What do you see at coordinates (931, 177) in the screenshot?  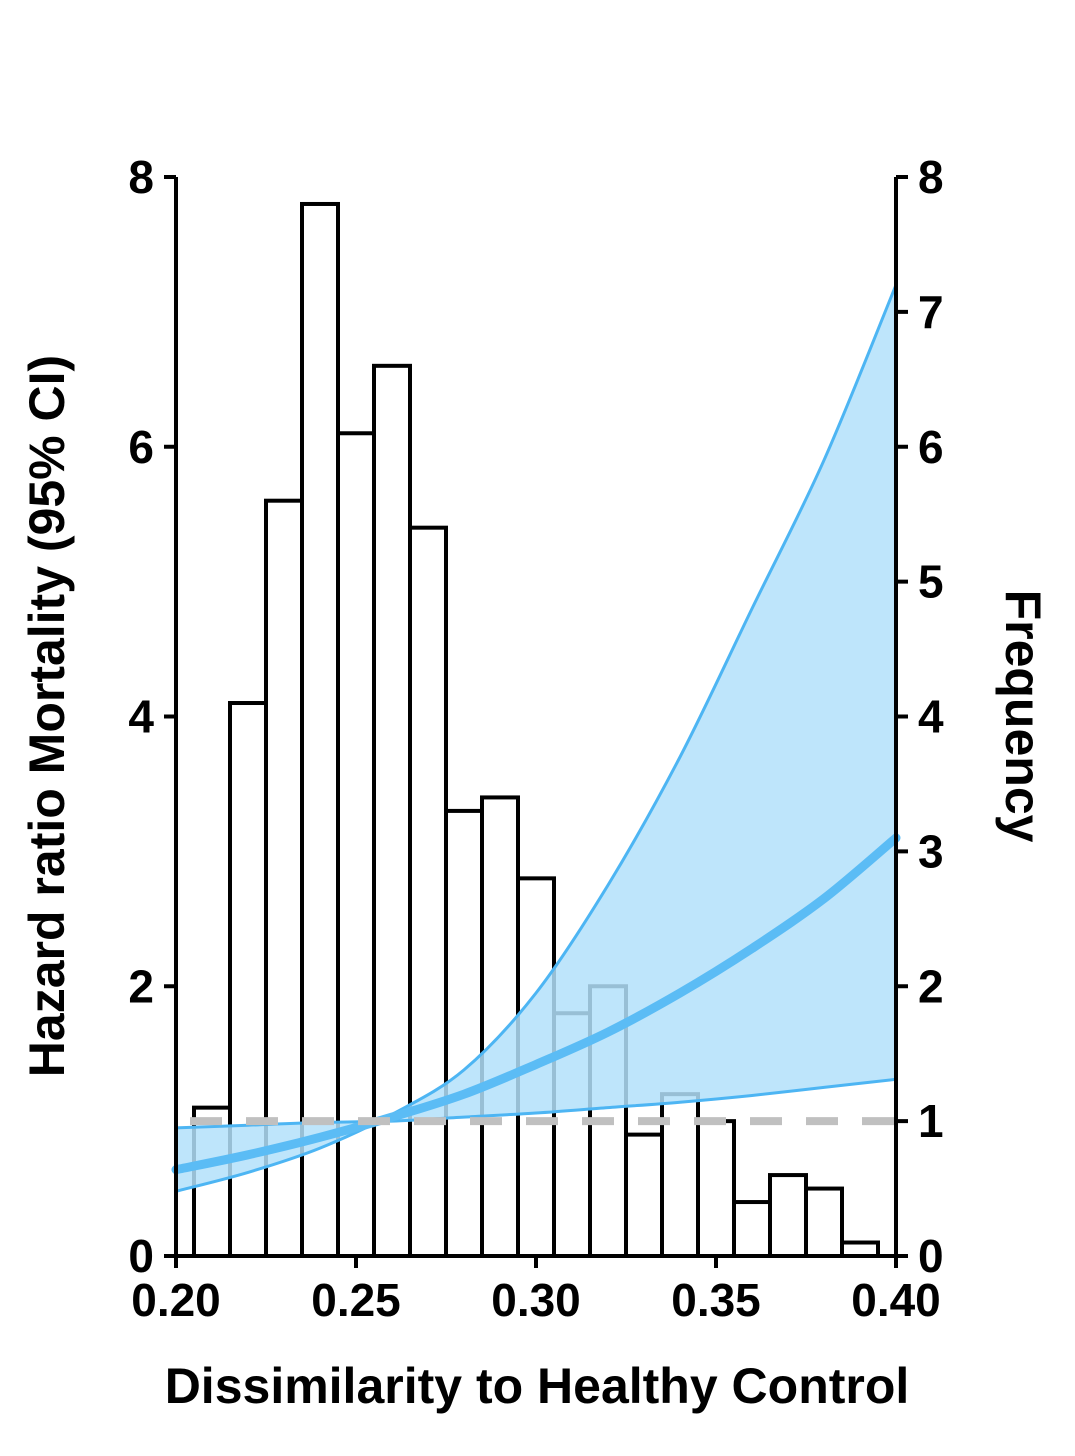 I see `y-right-tick-label: 8` at bounding box center [931, 177].